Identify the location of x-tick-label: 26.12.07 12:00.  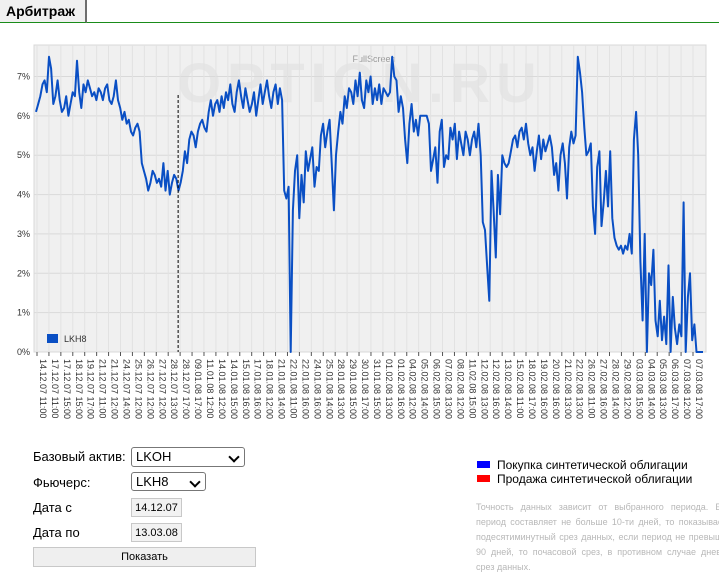
(150, 389).